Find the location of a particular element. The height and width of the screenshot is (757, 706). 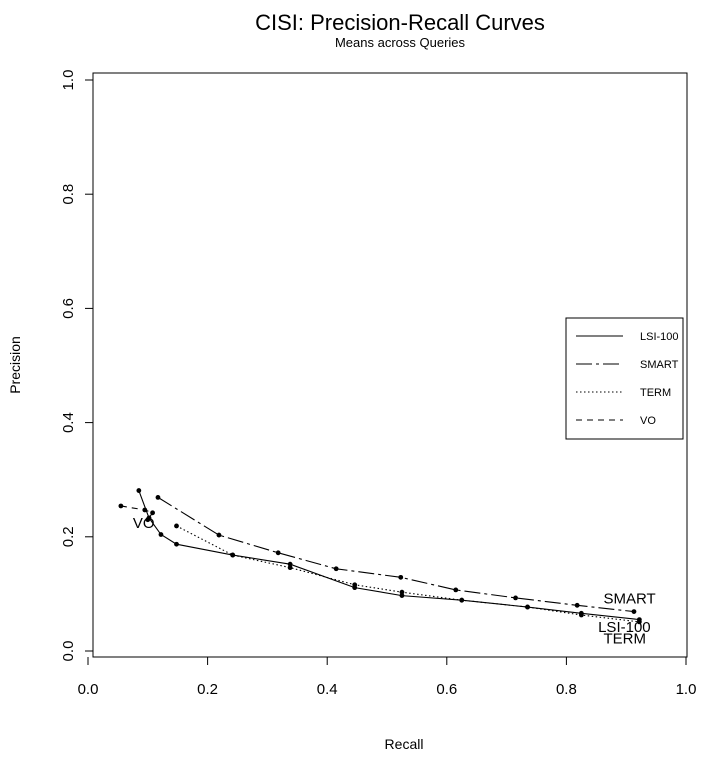

series-line-term is located at coordinates (408, 574).